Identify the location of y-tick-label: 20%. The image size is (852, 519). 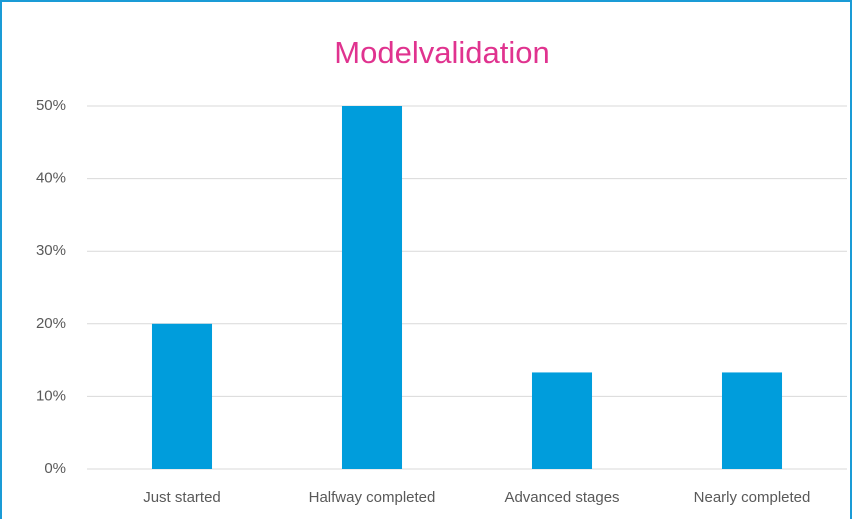
(51, 323).